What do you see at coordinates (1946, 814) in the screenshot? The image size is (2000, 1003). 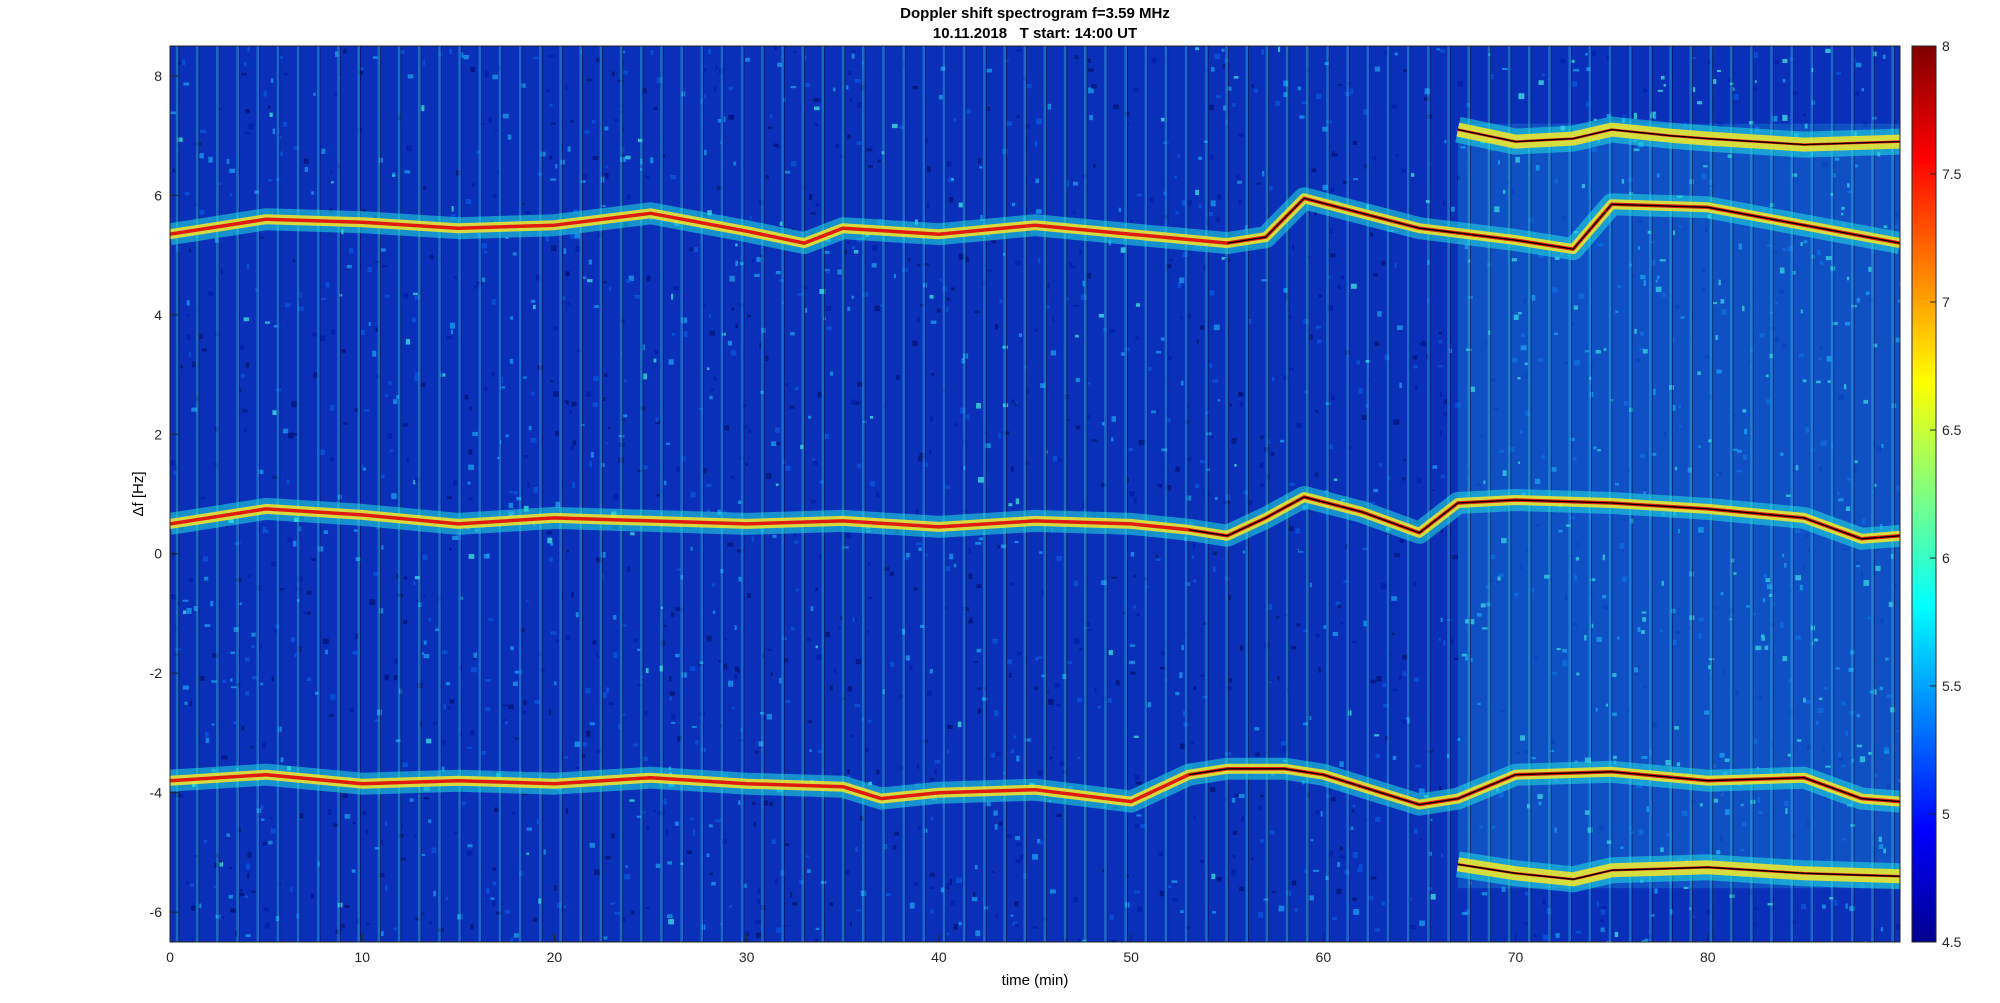 I see `colorbar-tick-label: 5` at bounding box center [1946, 814].